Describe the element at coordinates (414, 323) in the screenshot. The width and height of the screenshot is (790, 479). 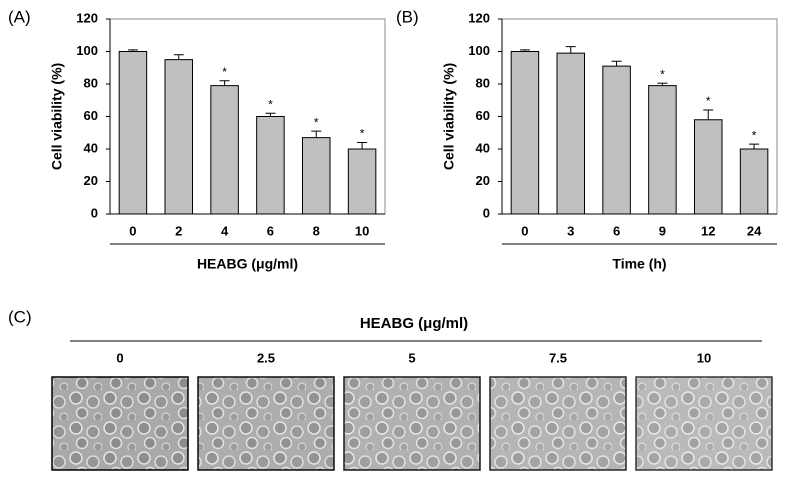
I see `panel-c-title: HEABG (μg/ml)` at that location.